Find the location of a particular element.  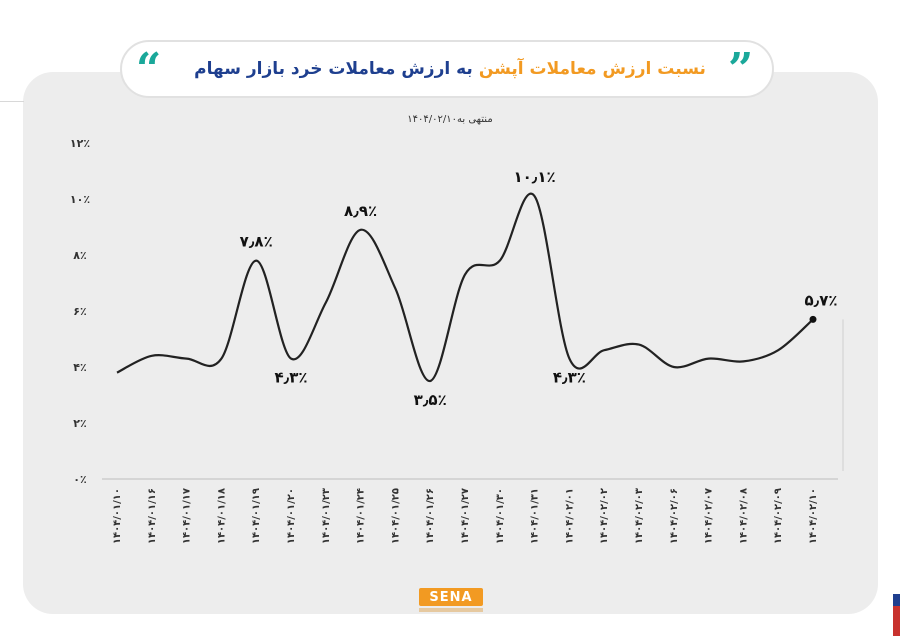

x-tick-label: ۱۴۰۴/۰۲/۰۷ is located at coordinates (709, 516).